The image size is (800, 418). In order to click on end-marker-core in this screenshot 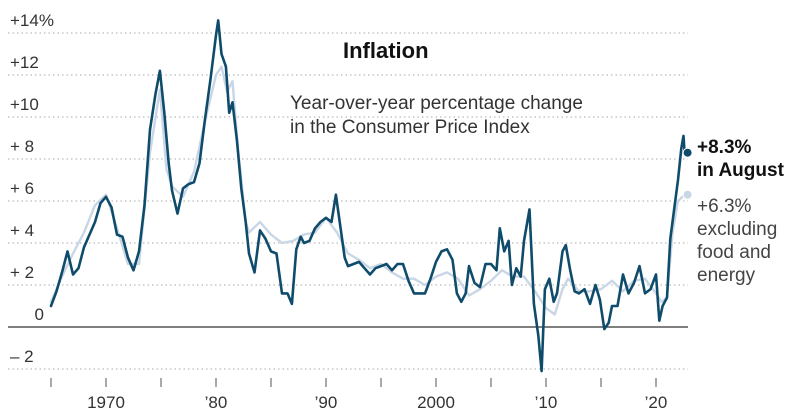, I will do `click(687, 194)`.